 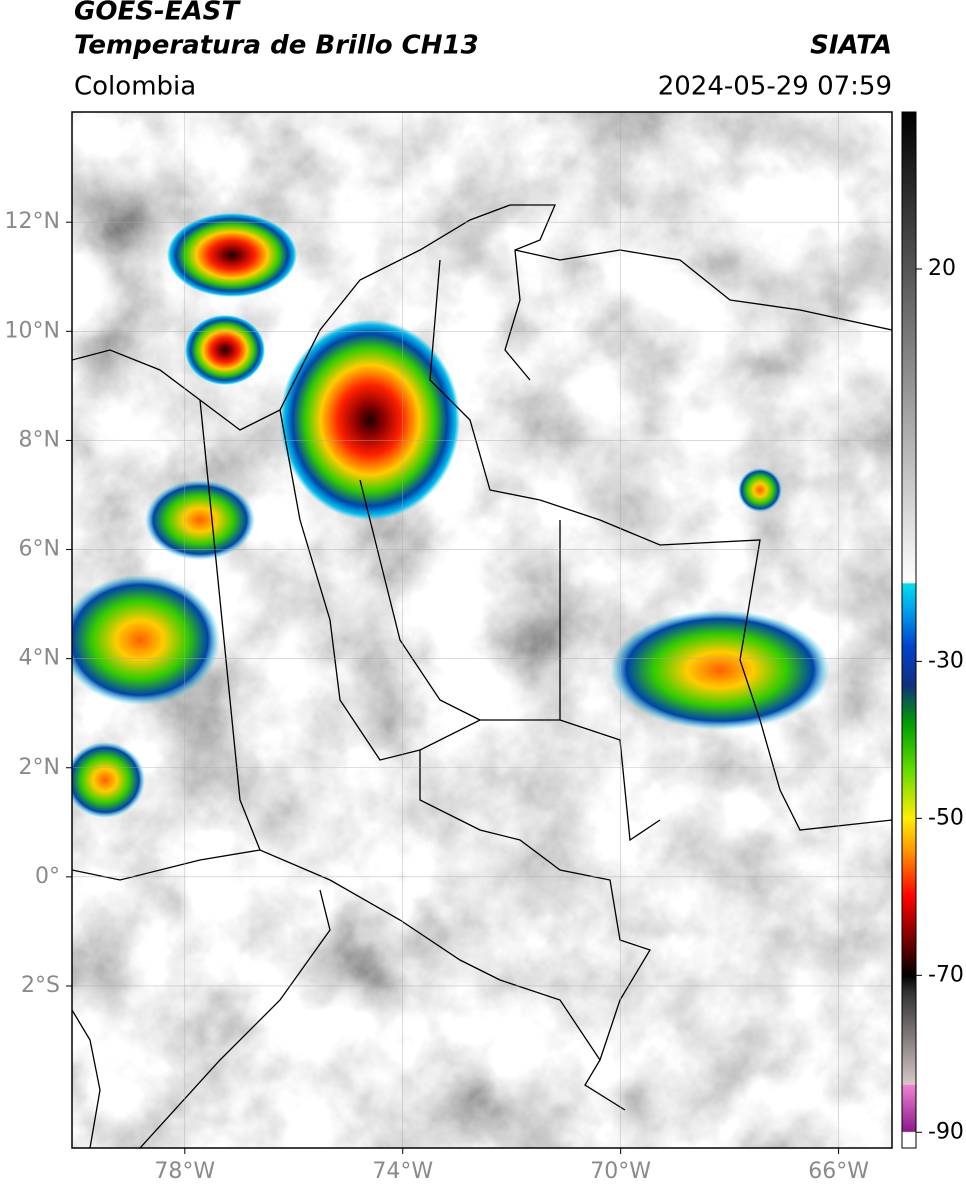 What do you see at coordinates (402, 1171) in the screenshot?
I see `x-tick-label: 74°W` at bounding box center [402, 1171].